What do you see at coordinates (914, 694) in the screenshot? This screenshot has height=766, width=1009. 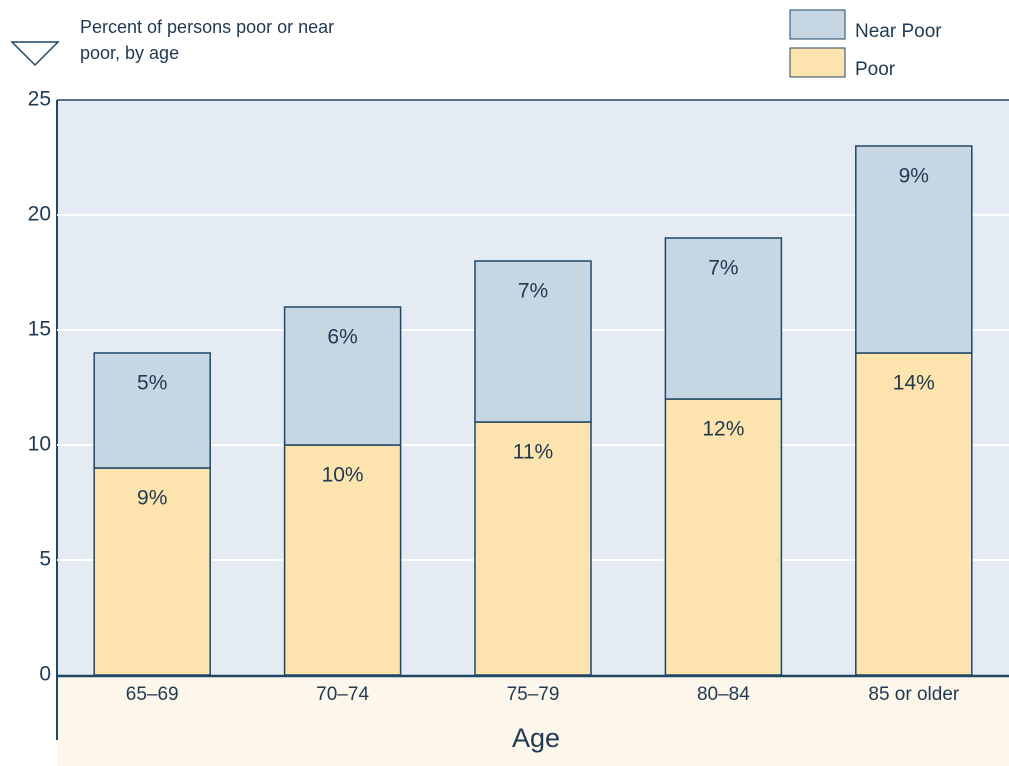 I see `x-tick-label: 85 or older` at bounding box center [914, 694].